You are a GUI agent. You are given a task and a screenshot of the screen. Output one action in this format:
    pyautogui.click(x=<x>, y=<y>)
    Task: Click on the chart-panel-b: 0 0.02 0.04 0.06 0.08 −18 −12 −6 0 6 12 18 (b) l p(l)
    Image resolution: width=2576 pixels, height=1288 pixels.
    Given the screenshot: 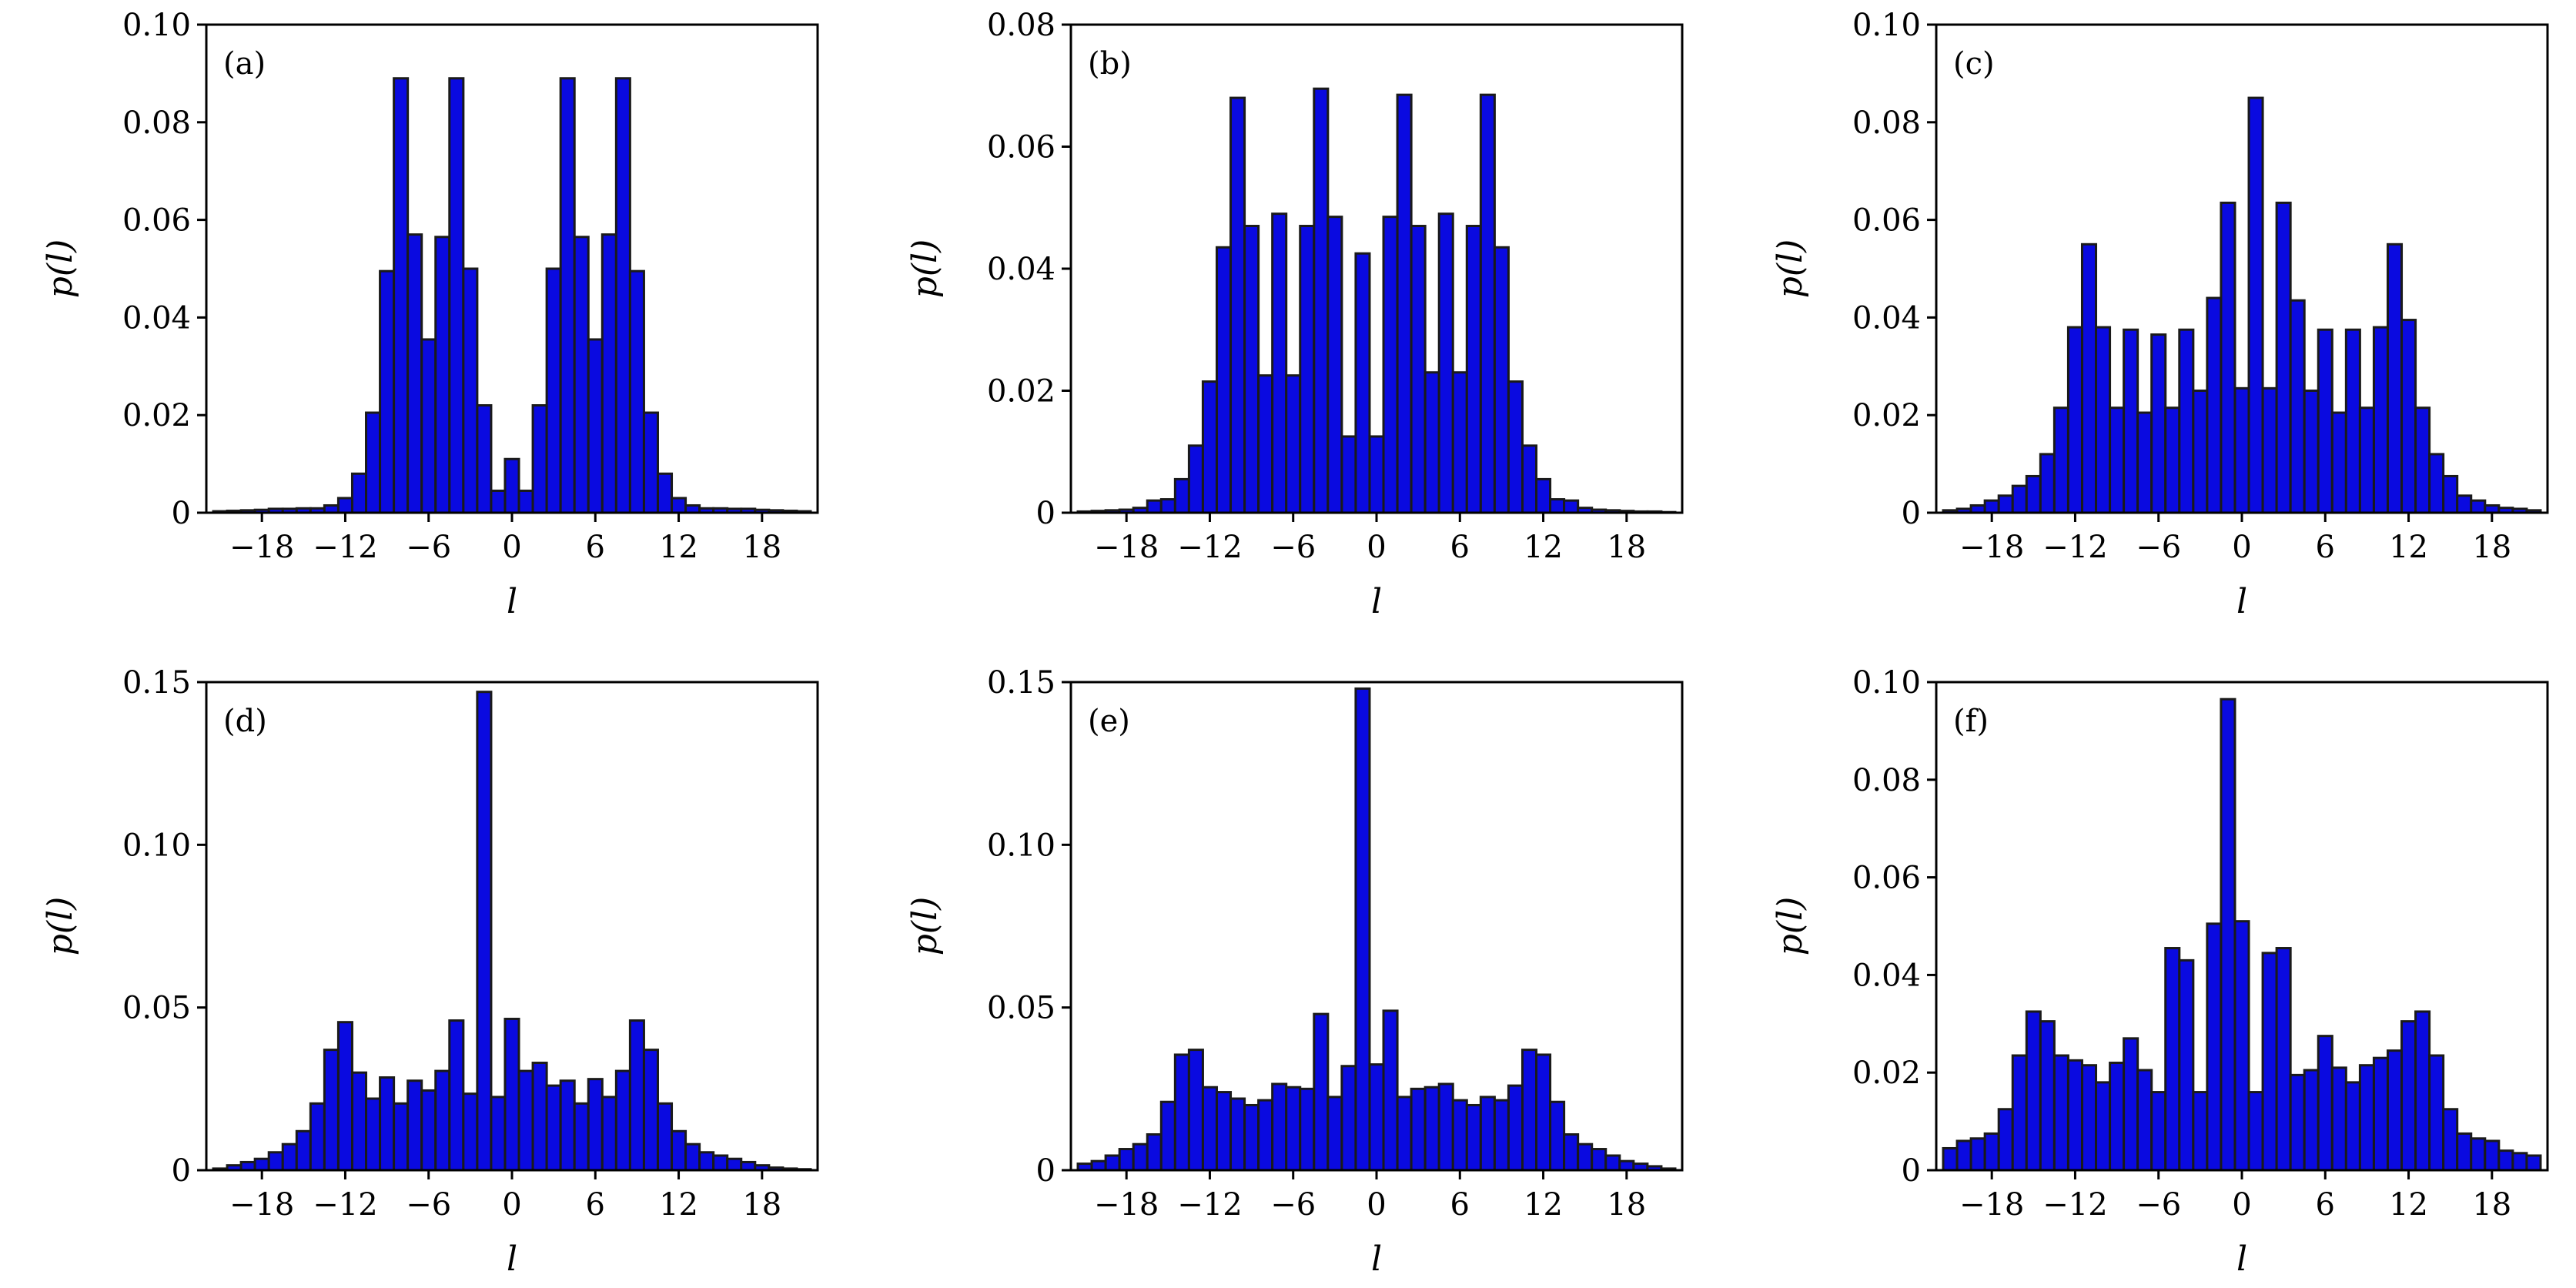 What is the action you would take?
    pyautogui.click(x=1294, y=314)
    